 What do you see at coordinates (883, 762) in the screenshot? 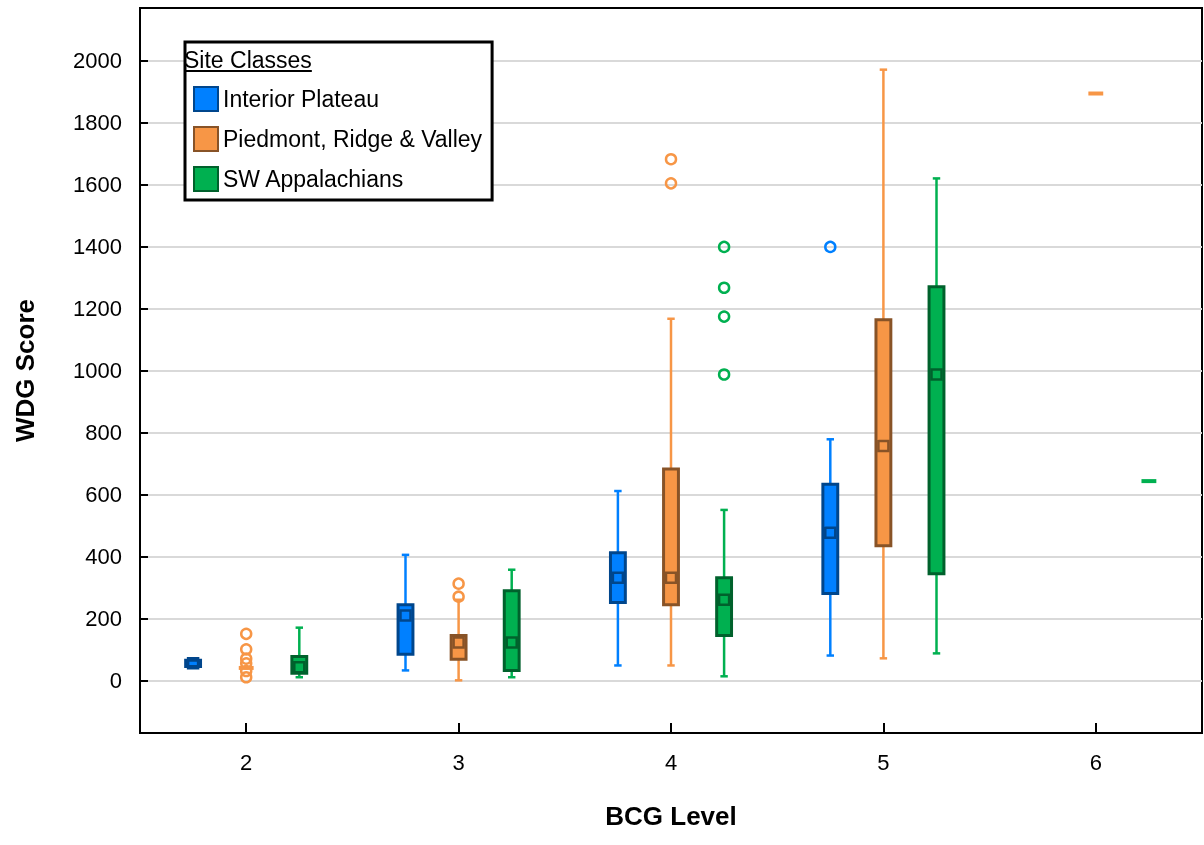
I see `x-tick-label: 5` at bounding box center [883, 762].